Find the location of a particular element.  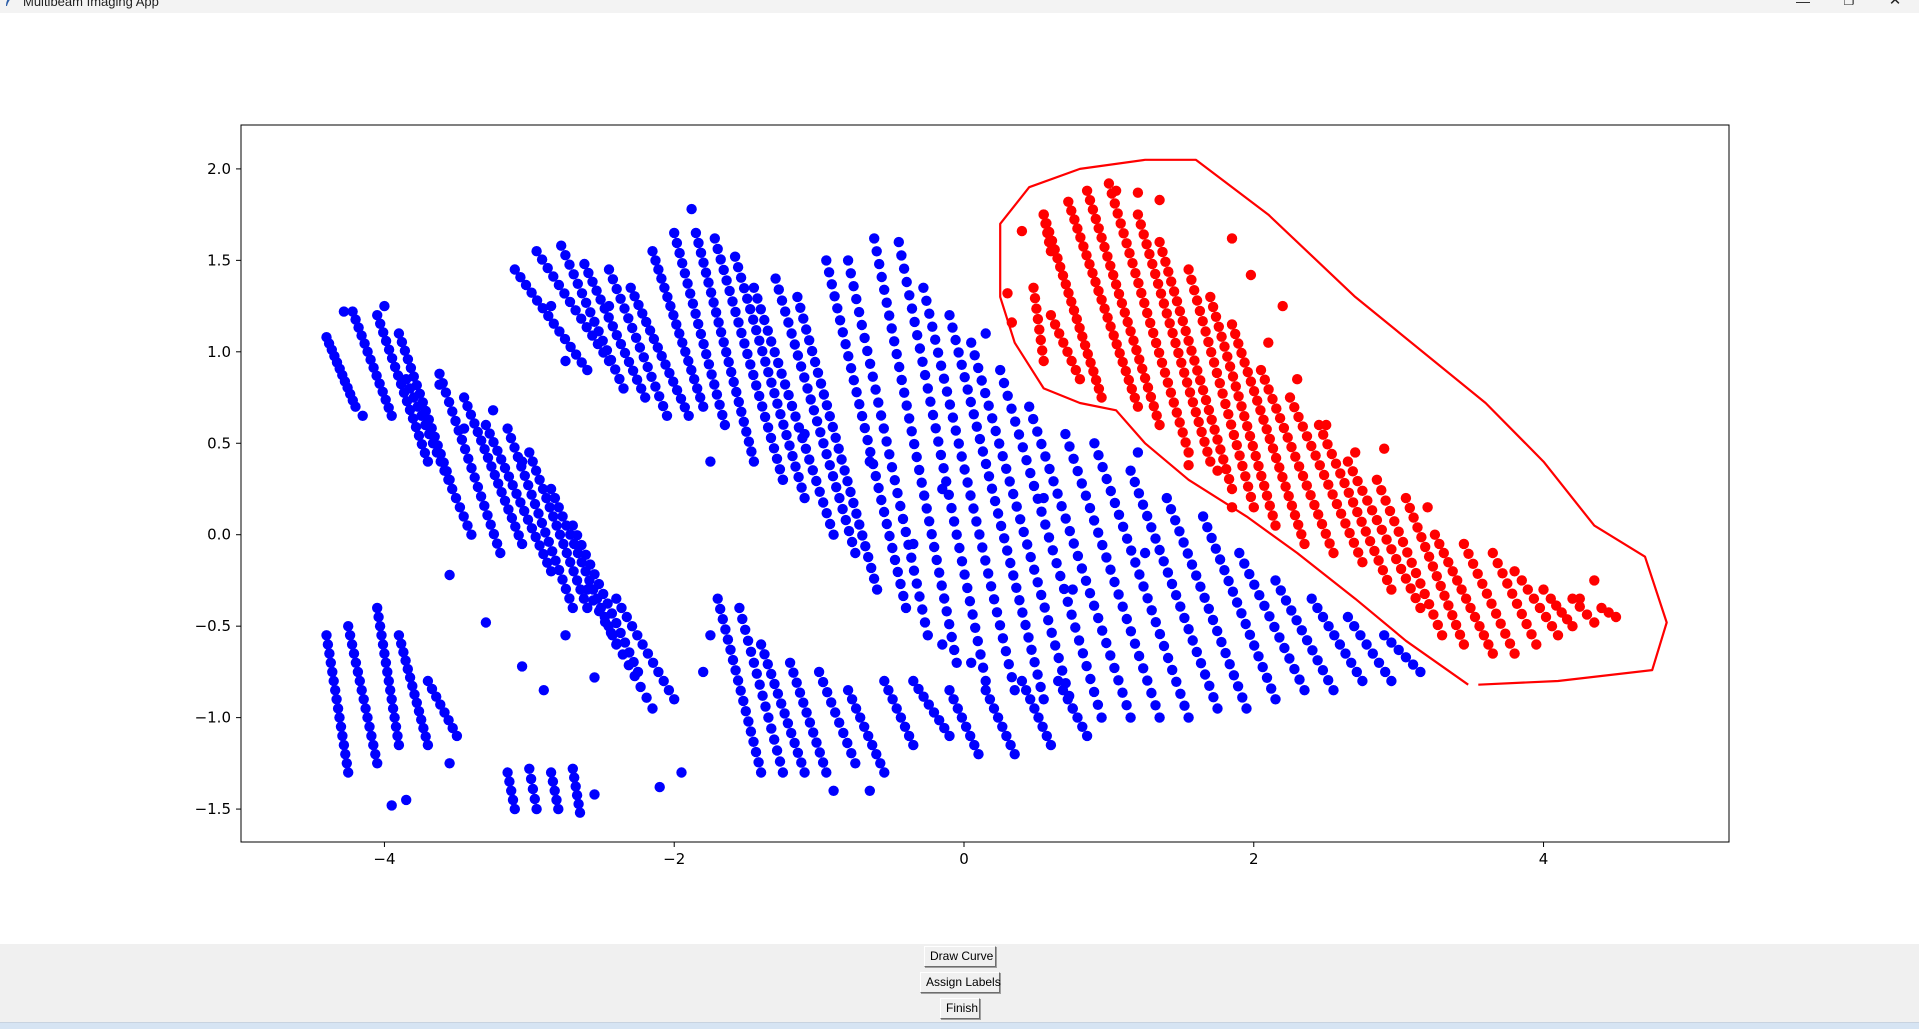

assign-labels-button: Assign Labels is located at coordinates (960, 982).